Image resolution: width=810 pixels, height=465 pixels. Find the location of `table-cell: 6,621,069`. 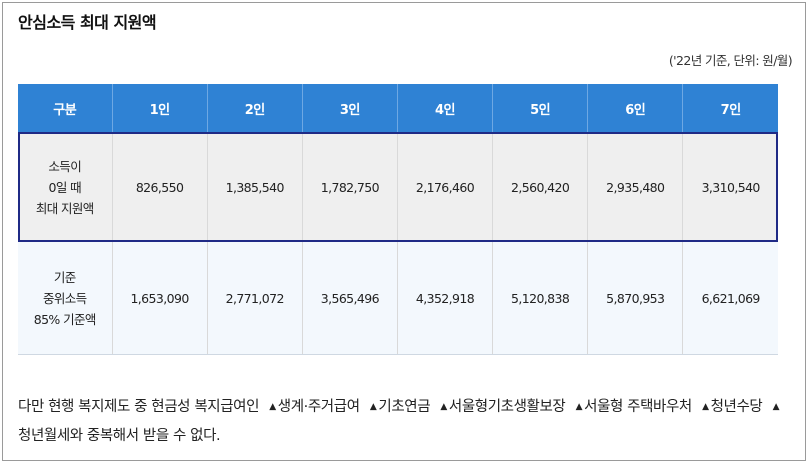

table-cell: 6,621,069 is located at coordinates (730, 298).